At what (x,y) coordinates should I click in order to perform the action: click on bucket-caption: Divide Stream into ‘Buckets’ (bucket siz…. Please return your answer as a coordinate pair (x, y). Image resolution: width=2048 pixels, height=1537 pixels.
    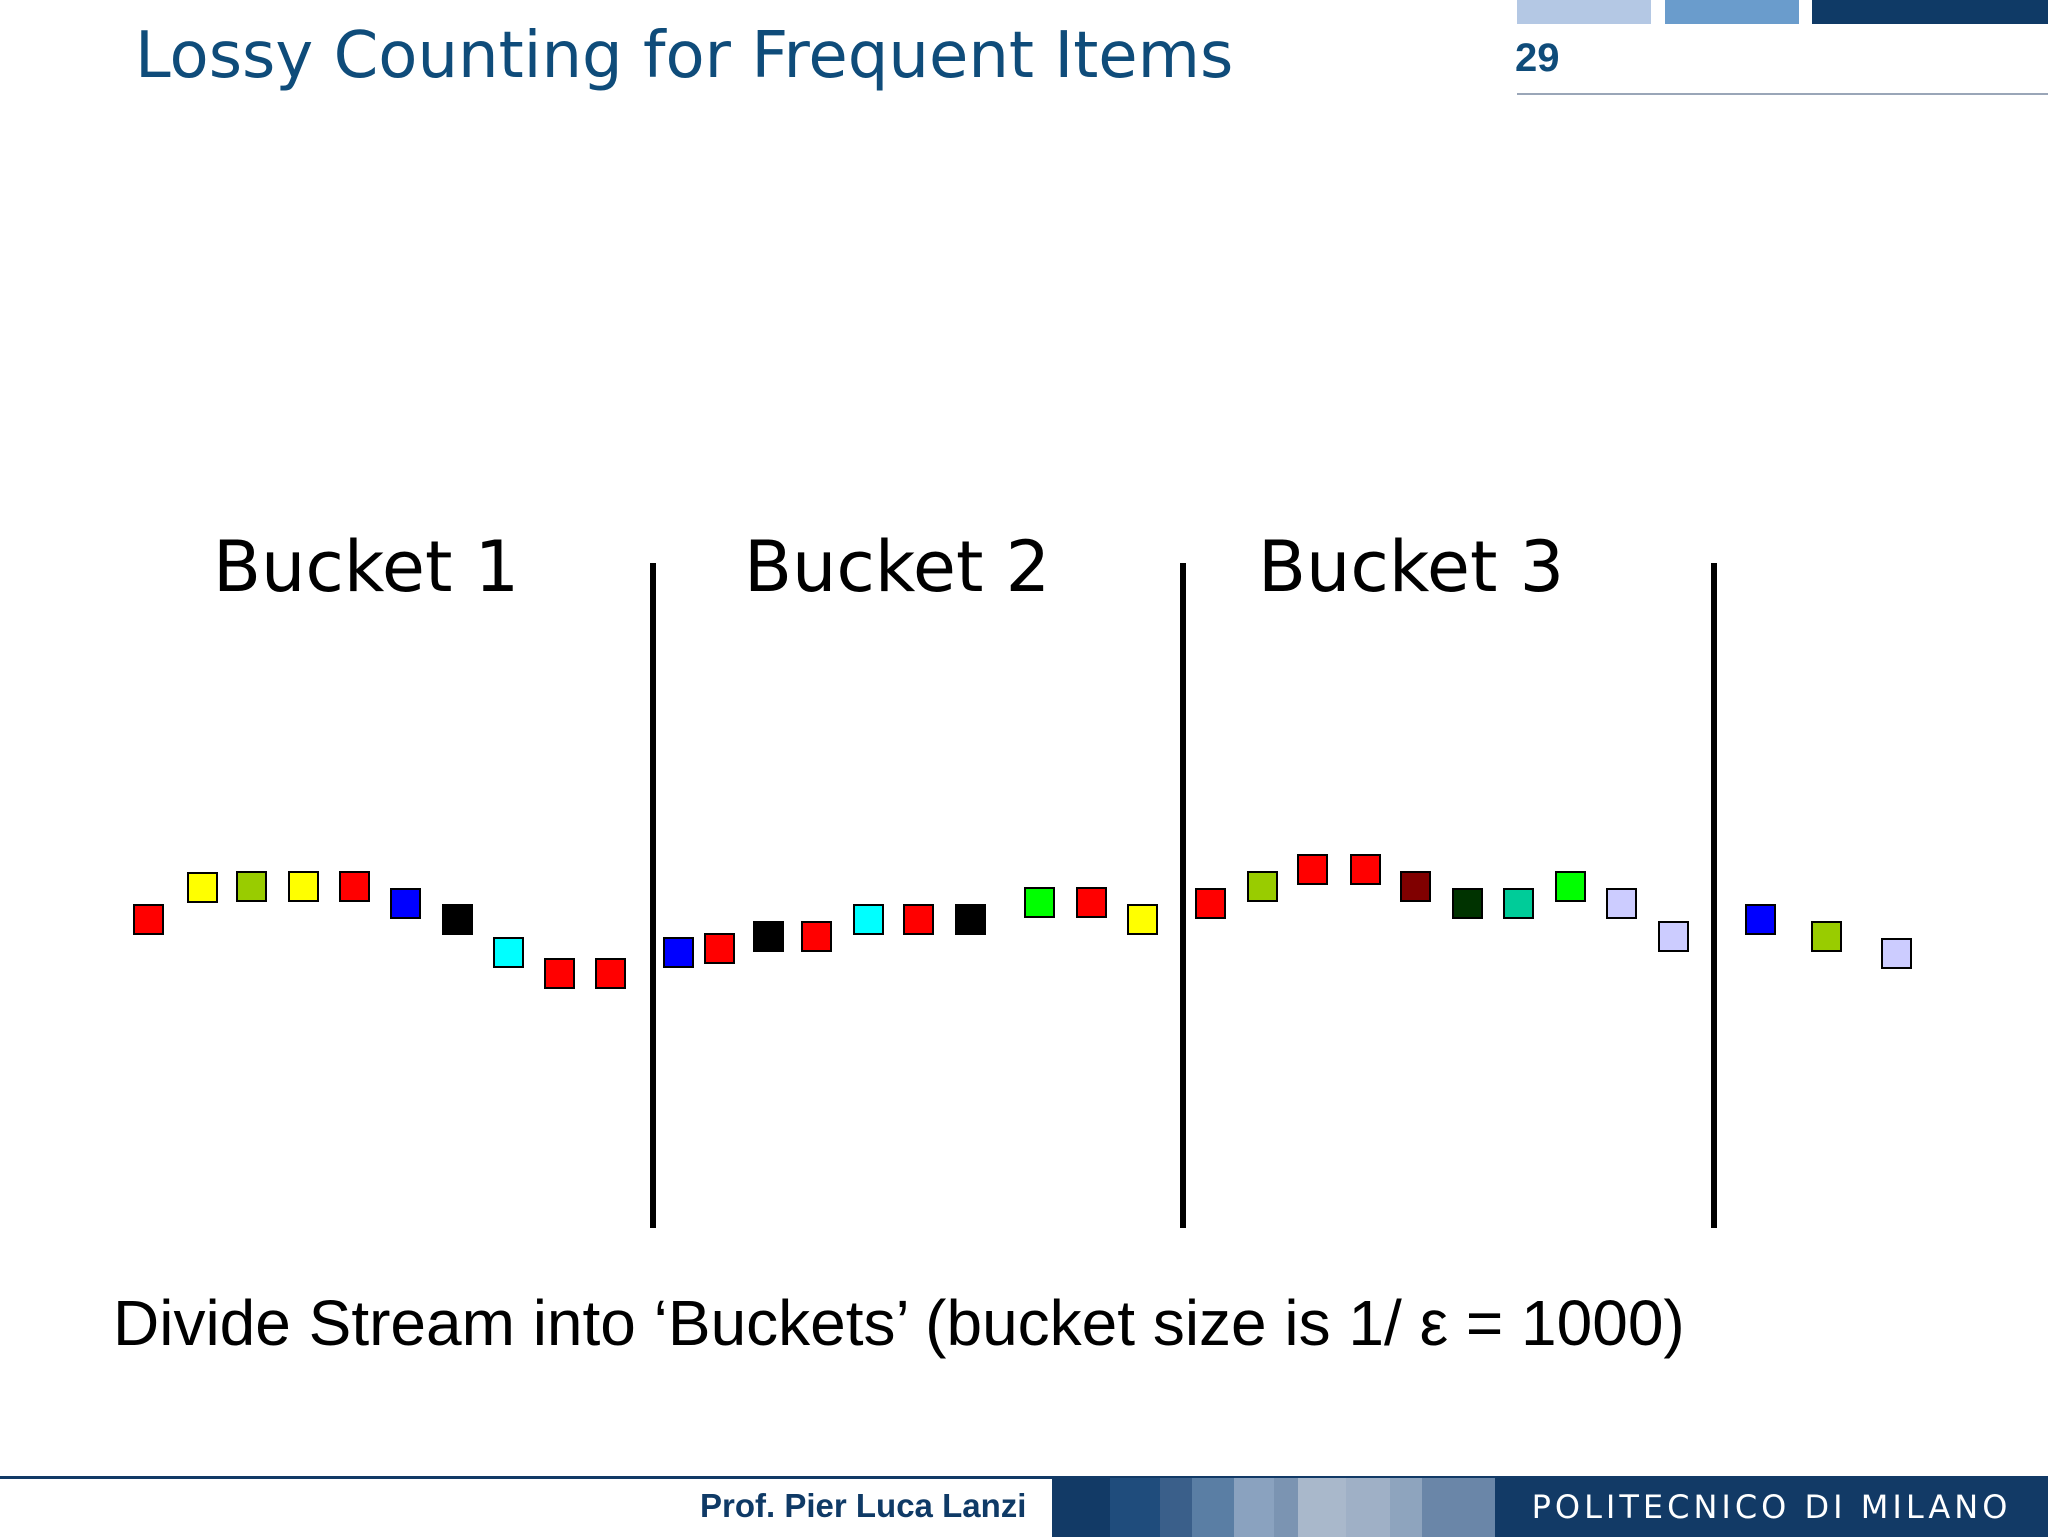
    Looking at the image, I should click on (899, 1323).